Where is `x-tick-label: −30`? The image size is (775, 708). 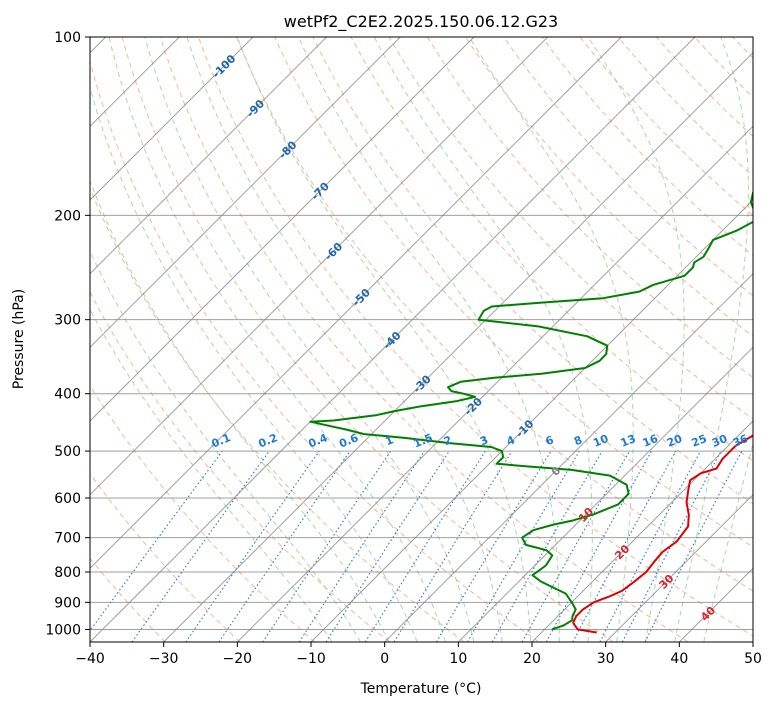 x-tick-label: −30 is located at coordinates (164, 659).